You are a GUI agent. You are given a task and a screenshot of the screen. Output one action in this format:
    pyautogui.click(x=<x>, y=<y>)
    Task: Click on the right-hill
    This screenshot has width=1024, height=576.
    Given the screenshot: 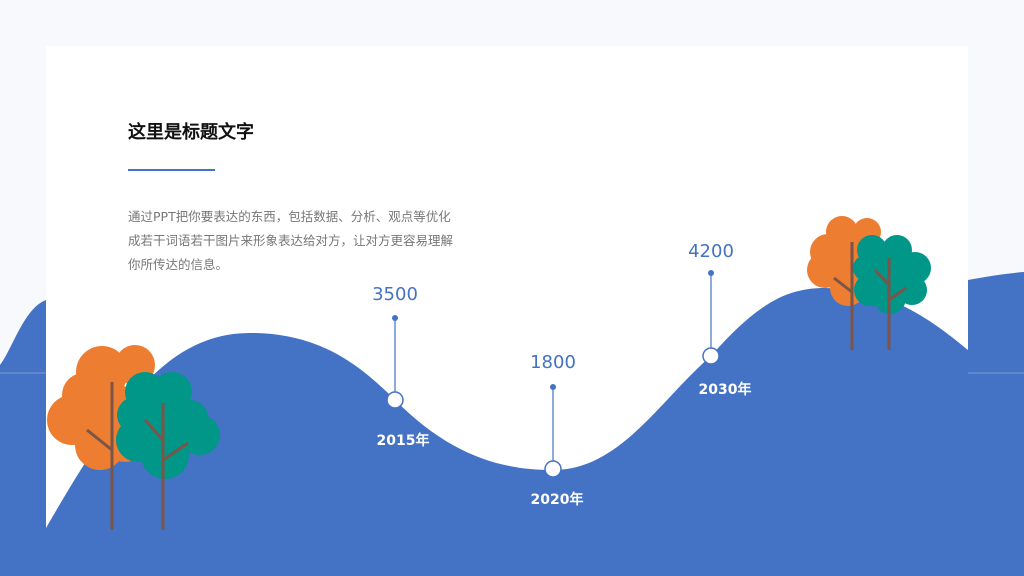 What is the action you would take?
    pyautogui.click(x=996, y=424)
    